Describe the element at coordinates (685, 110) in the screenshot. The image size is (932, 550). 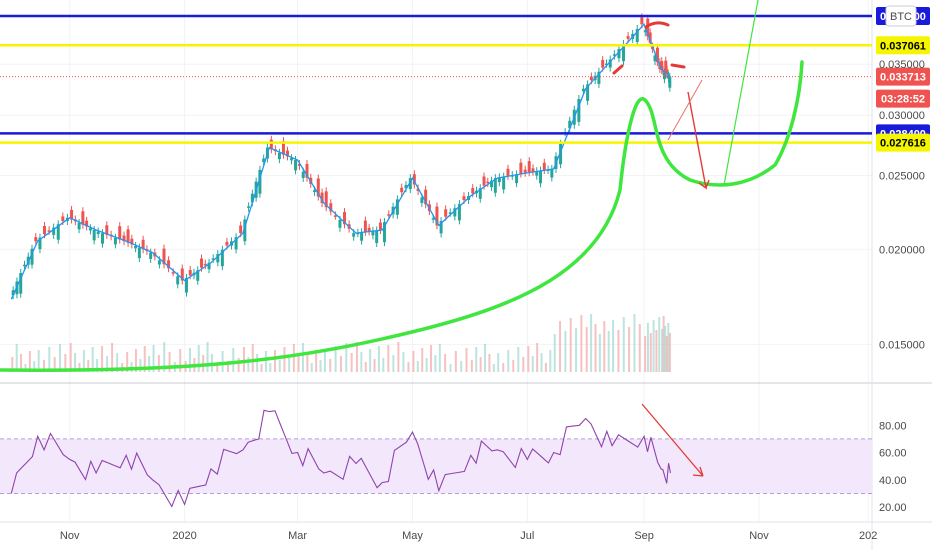
I see `wedge-line` at that location.